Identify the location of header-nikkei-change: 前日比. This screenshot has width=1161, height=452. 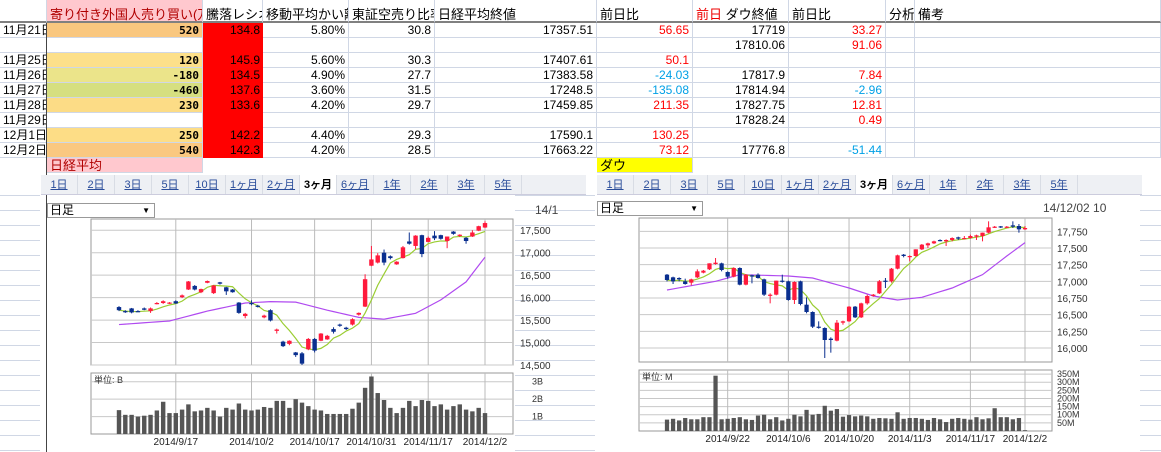
(645, 11).